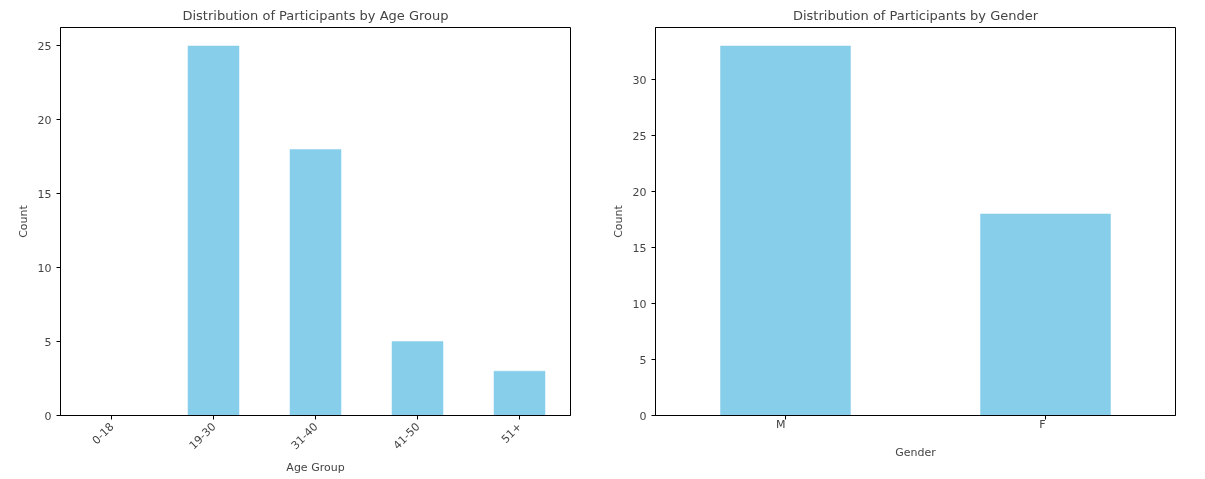  Describe the element at coordinates (915, 15) in the screenshot. I see `chart-title: Distribution of Participants by Gender` at that location.